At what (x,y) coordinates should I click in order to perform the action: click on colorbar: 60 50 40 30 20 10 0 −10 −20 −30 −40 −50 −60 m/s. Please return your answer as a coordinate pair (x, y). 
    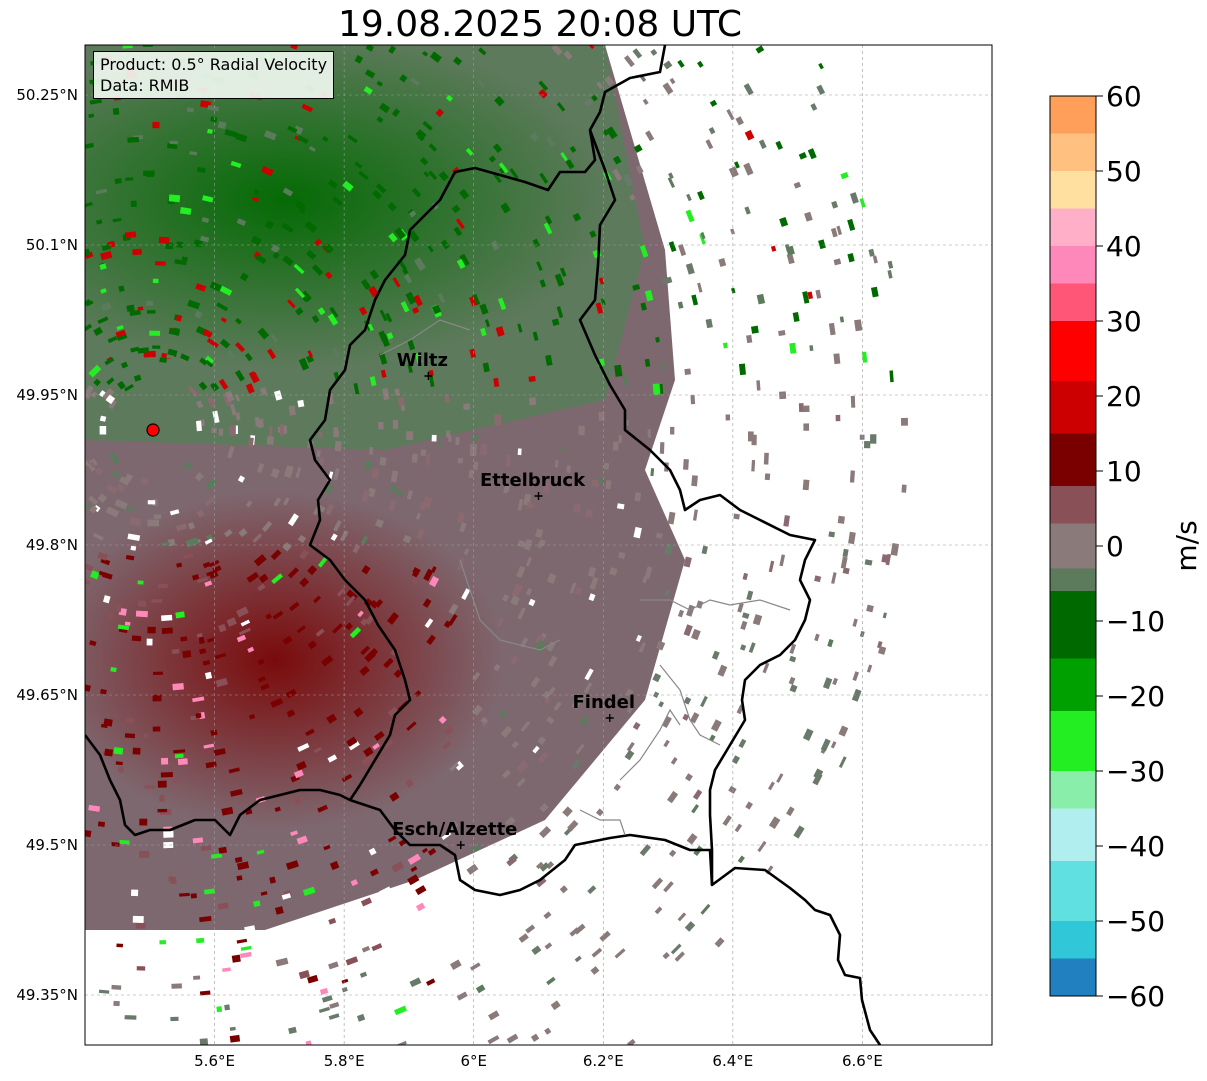
    Looking at the image, I should click on (1126, 546).